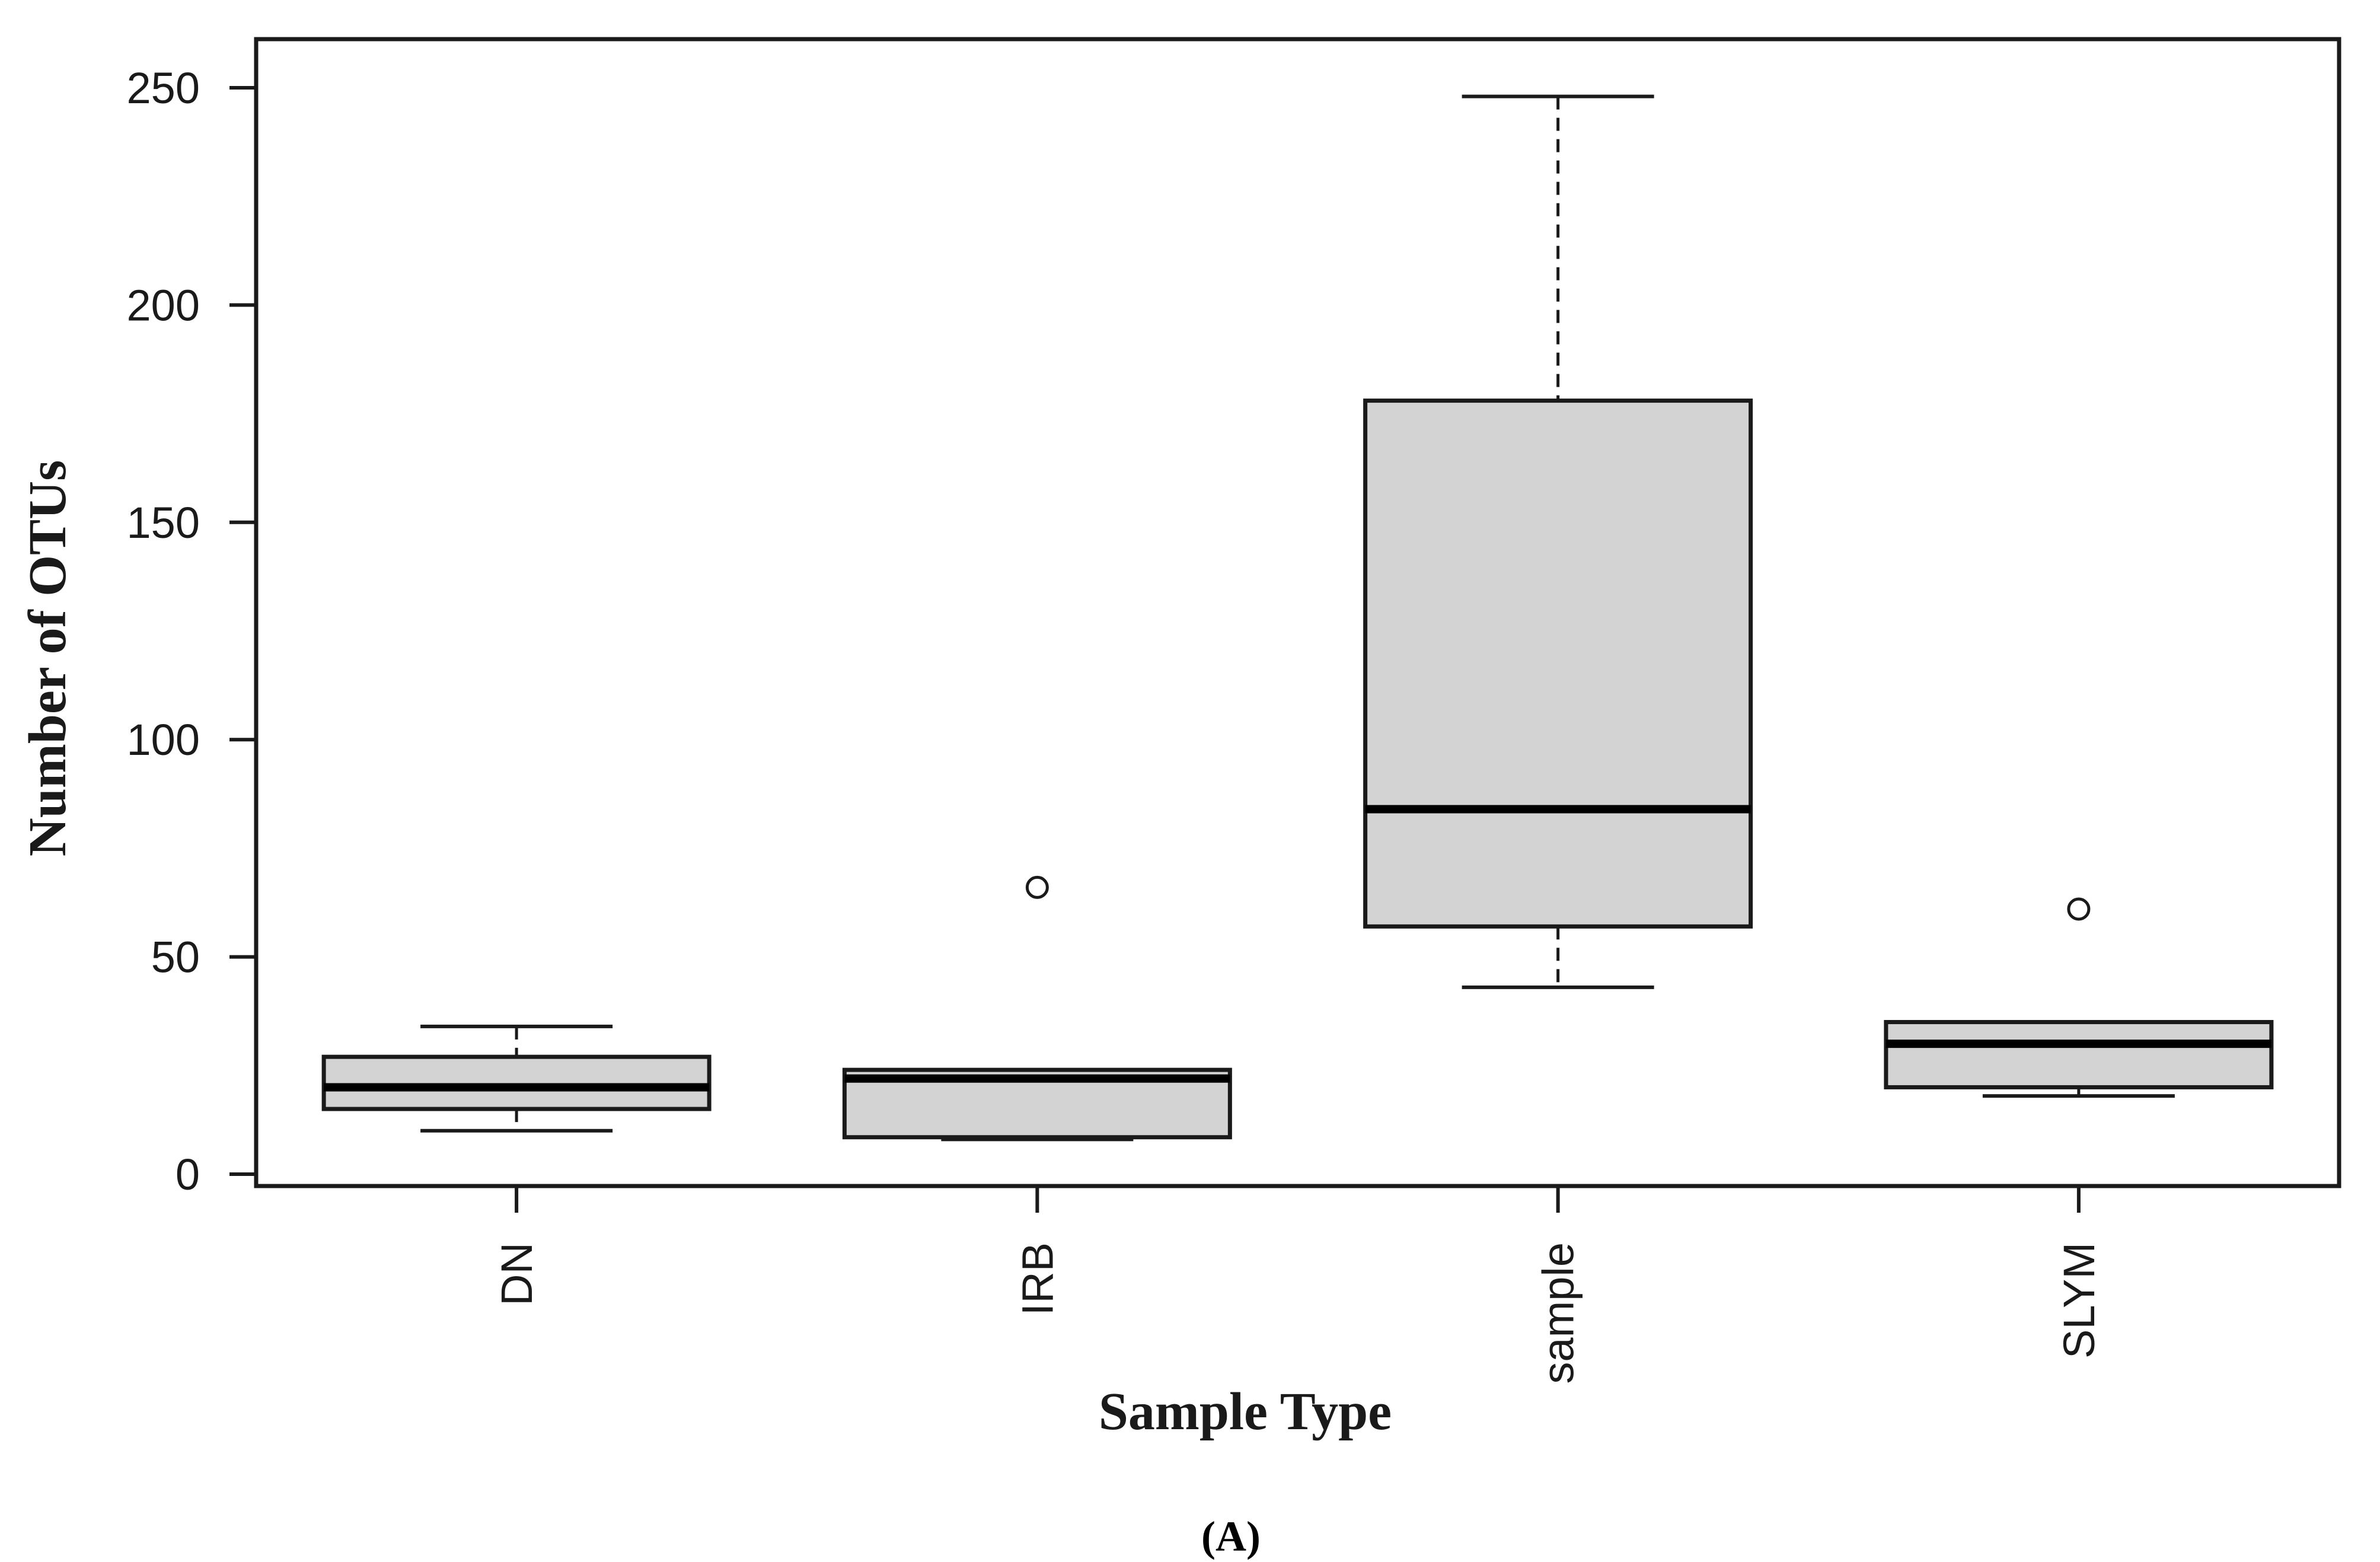  What do you see at coordinates (47, 658) in the screenshot?
I see `y-axis-title: Number of OTUs` at bounding box center [47, 658].